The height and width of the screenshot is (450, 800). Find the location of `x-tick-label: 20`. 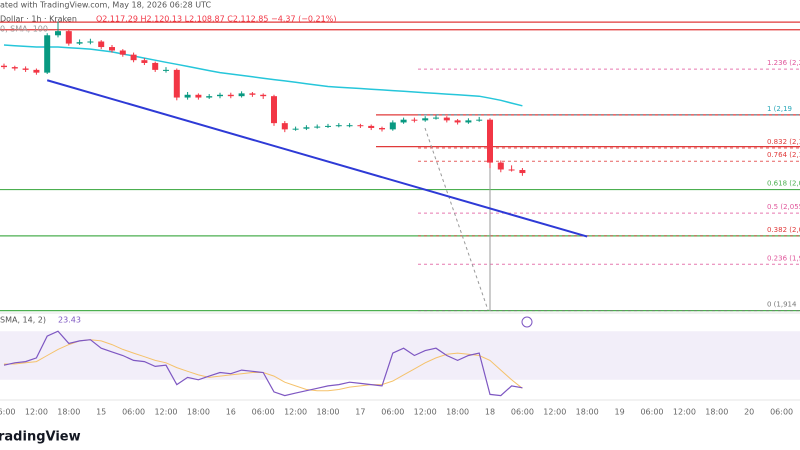

x-tick-label: 20 is located at coordinates (749, 412).